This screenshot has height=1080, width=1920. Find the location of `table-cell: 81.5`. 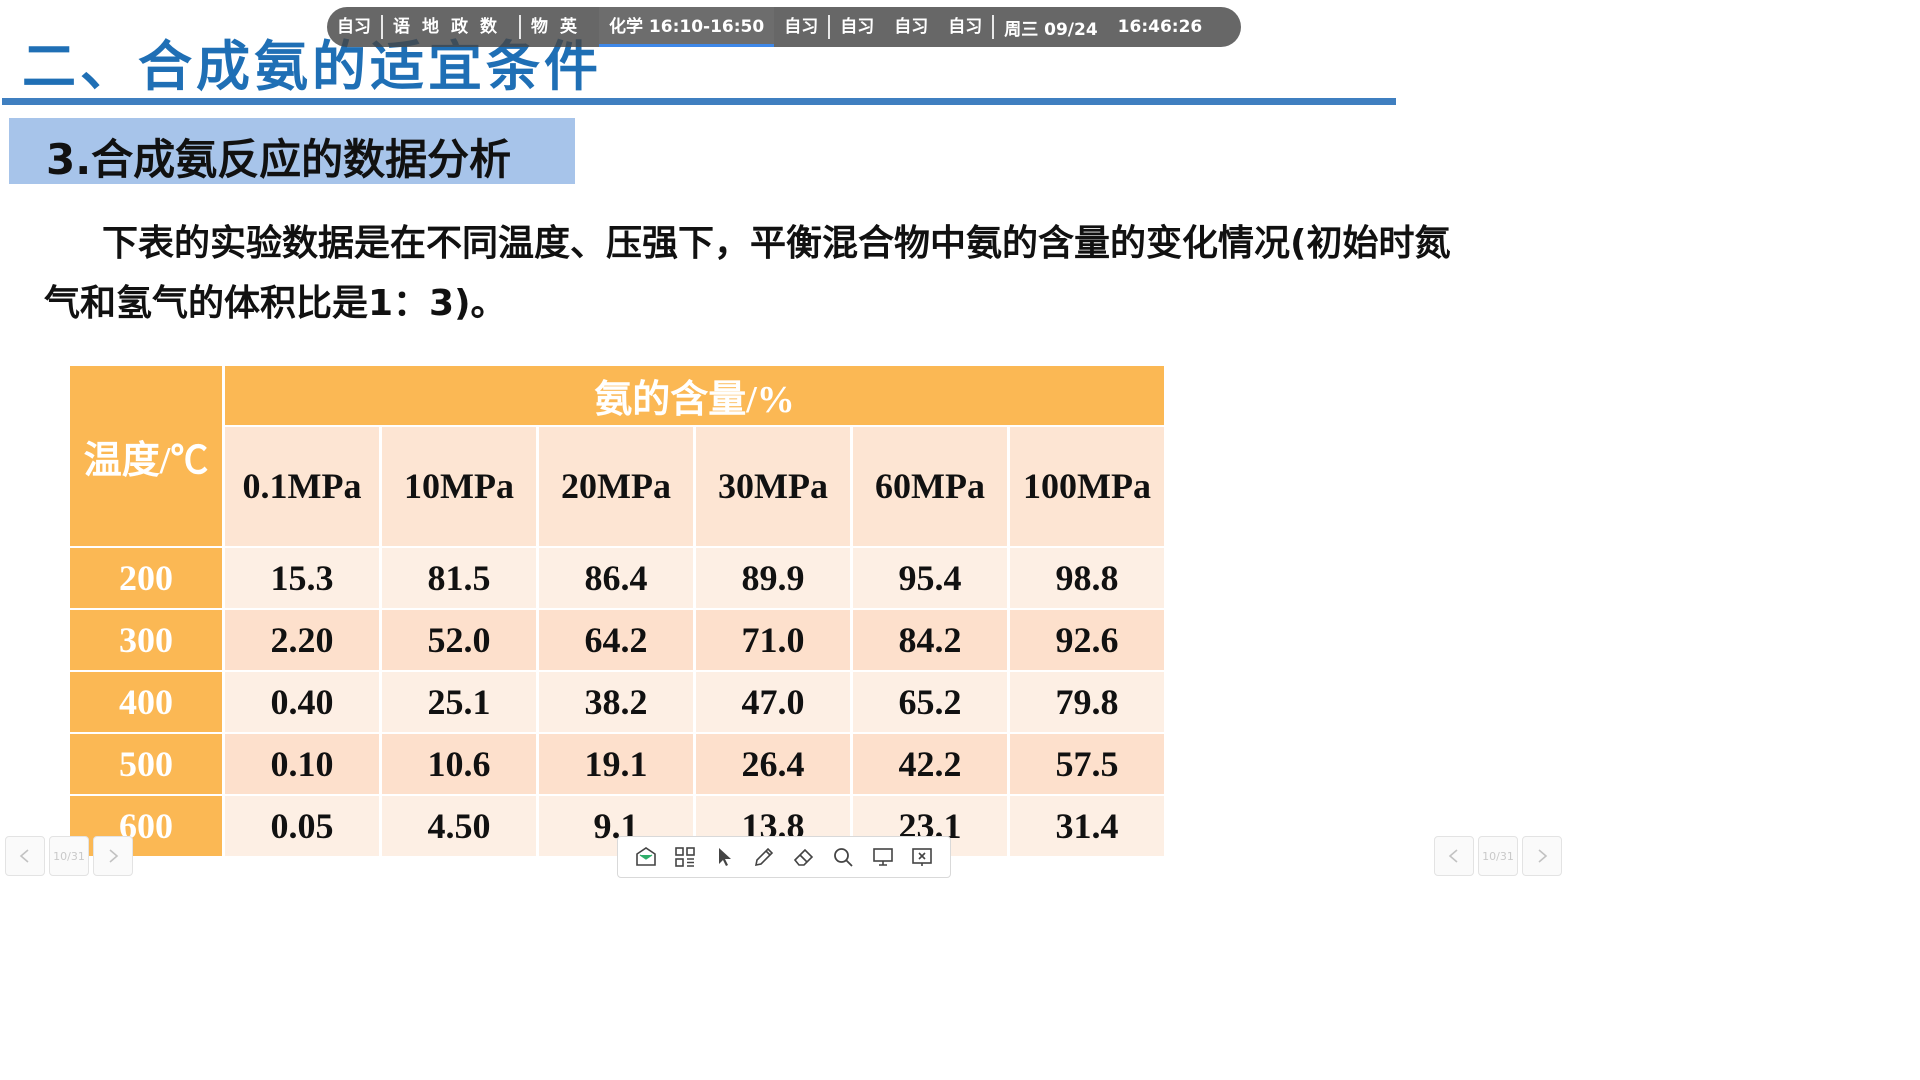

table-cell: 81.5 is located at coordinates (459, 578).